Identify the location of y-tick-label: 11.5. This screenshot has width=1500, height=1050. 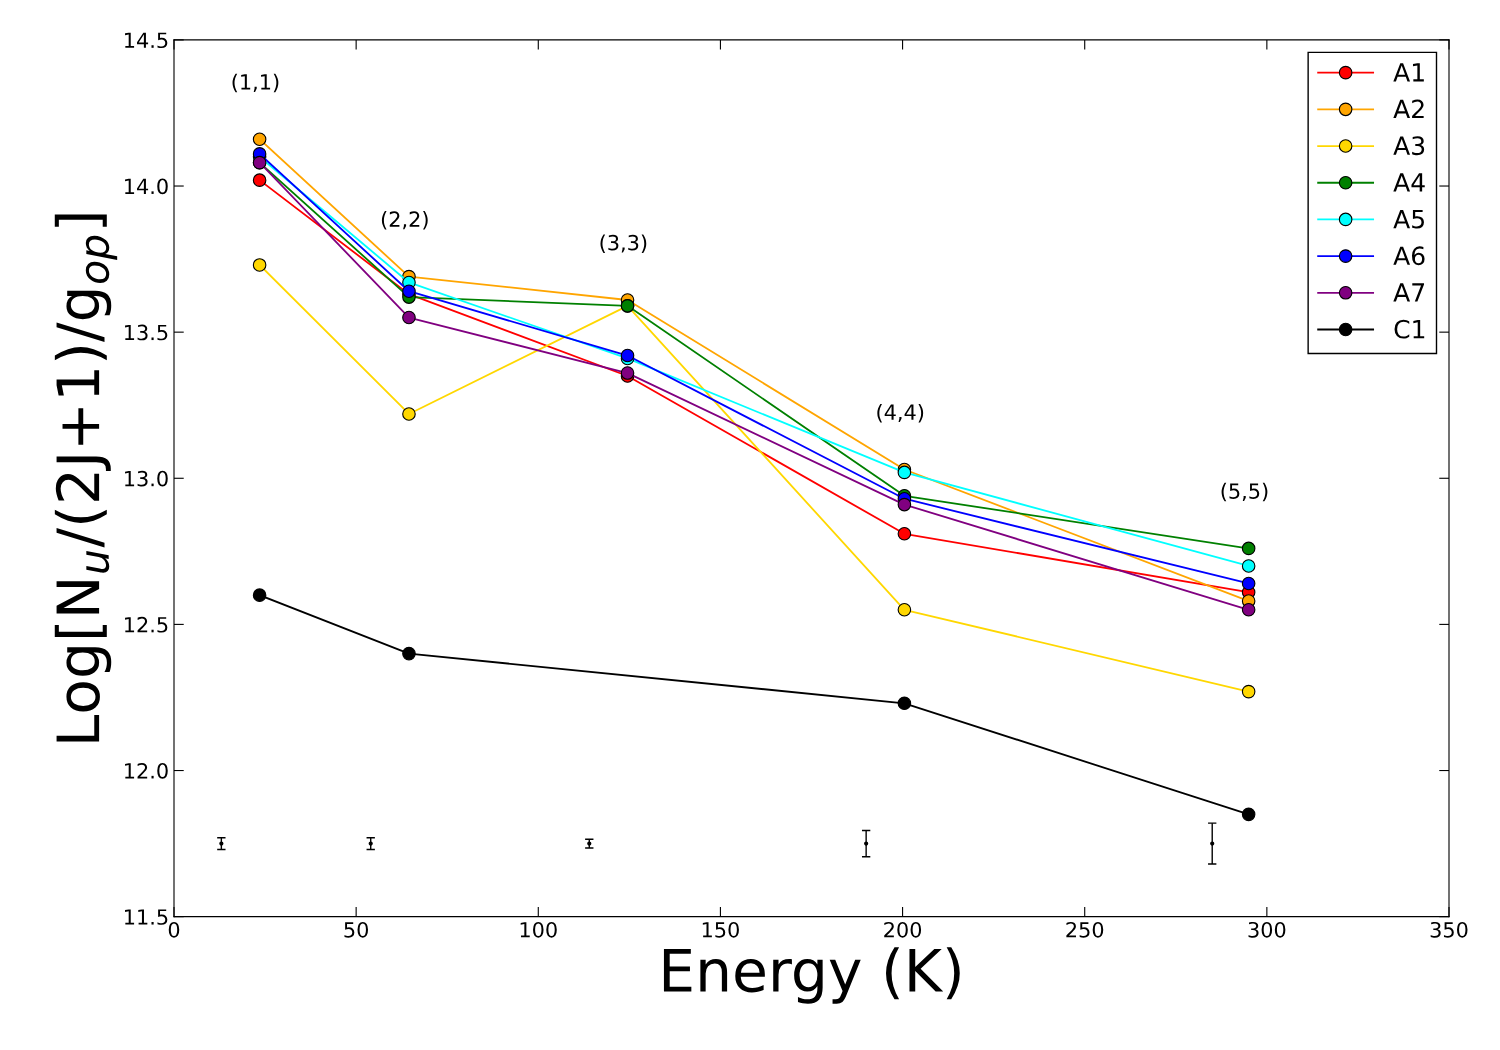
(146, 917).